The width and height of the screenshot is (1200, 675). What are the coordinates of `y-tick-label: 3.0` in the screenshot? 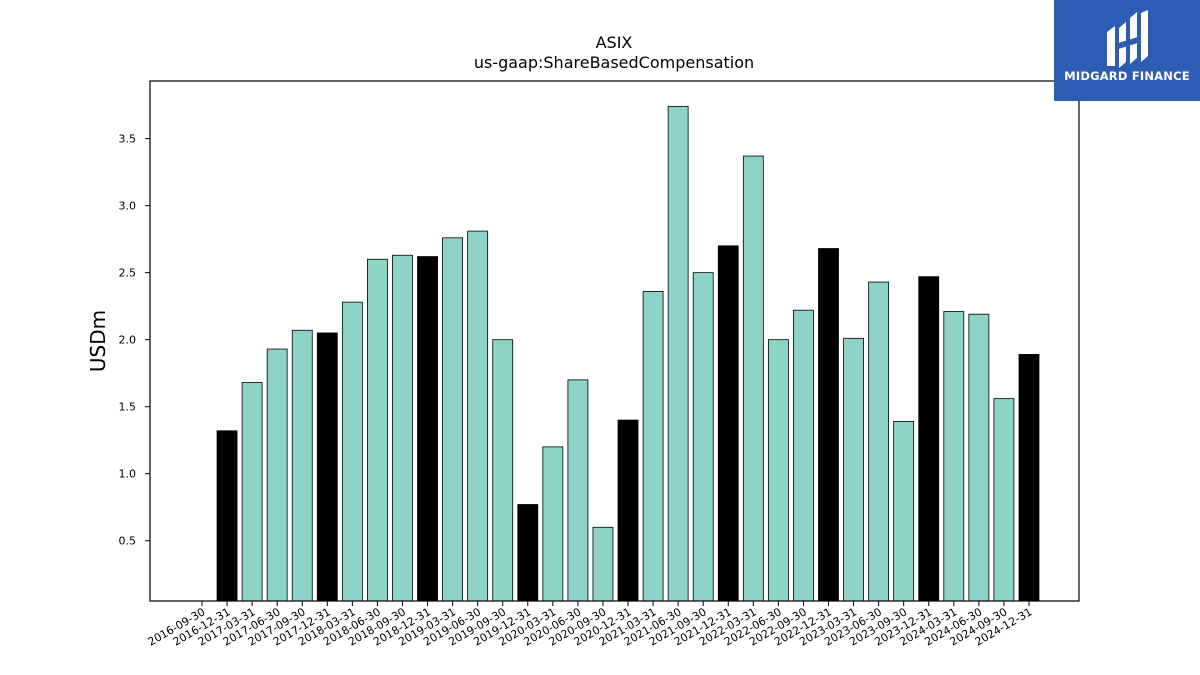 It's located at (128, 206).